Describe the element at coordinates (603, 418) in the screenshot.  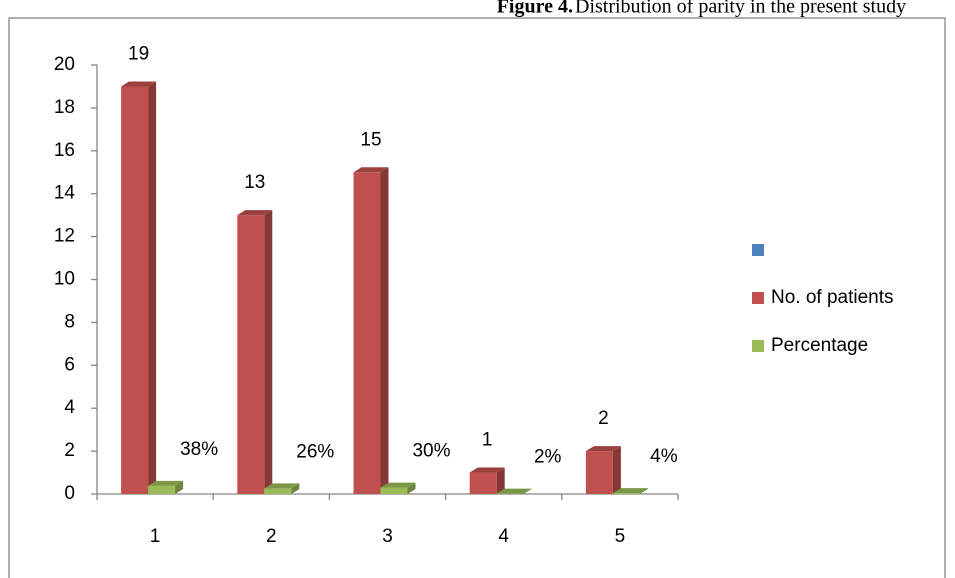
I see `value-label: 2` at that location.